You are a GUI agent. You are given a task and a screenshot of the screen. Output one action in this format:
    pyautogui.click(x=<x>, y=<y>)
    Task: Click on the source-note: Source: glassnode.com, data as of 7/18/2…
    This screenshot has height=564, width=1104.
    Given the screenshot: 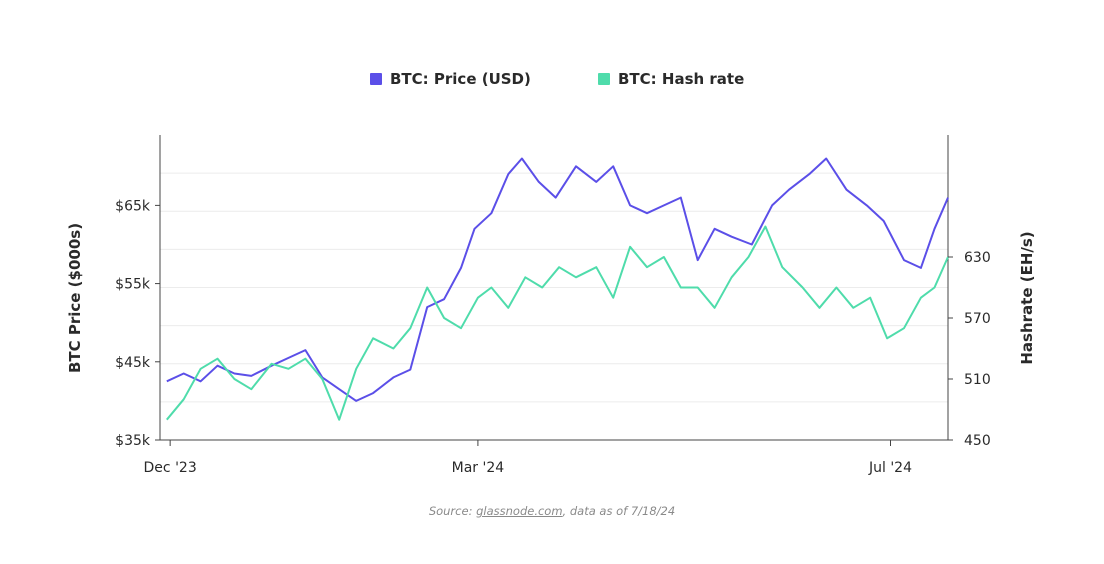 What is the action you would take?
    pyautogui.click(x=552, y=511)
    